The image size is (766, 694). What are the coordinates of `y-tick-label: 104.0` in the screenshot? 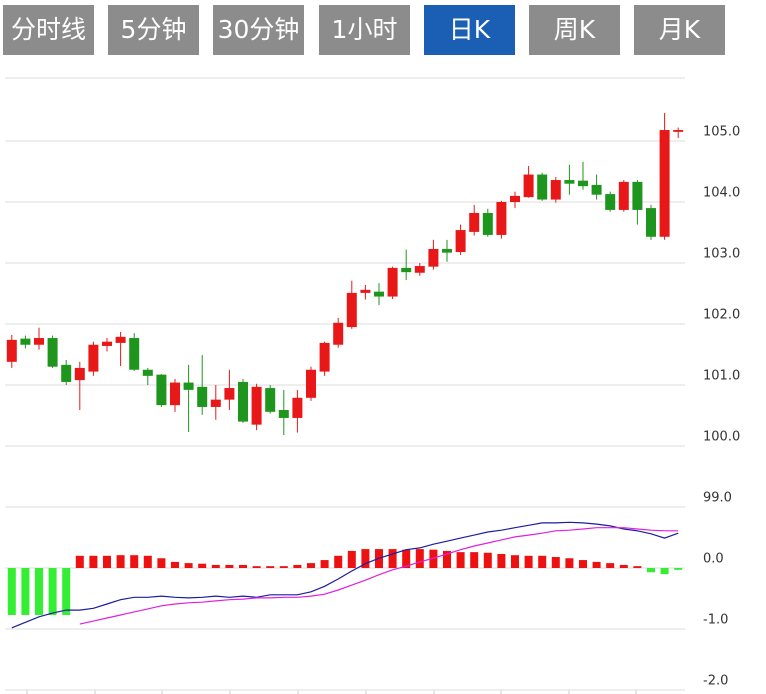 It's located at (721, 193).